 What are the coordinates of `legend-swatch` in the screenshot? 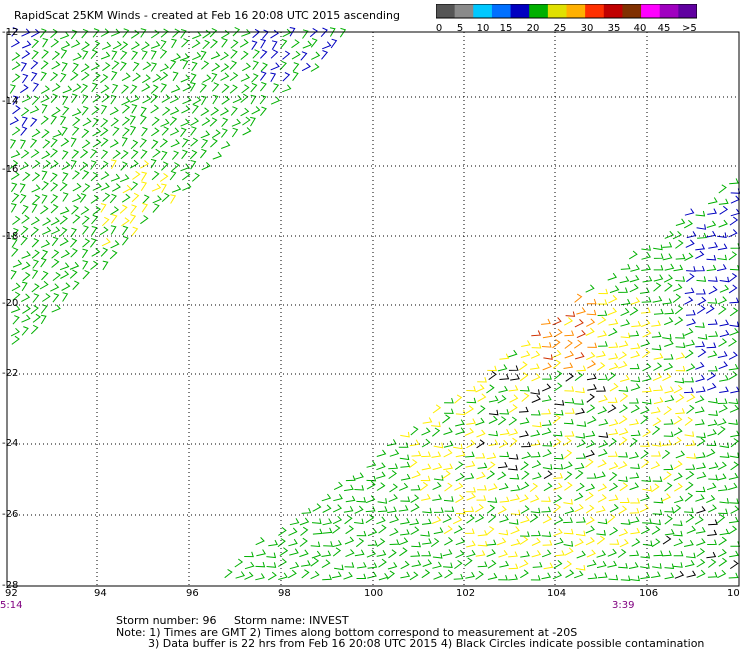 It's located at (651, 11).